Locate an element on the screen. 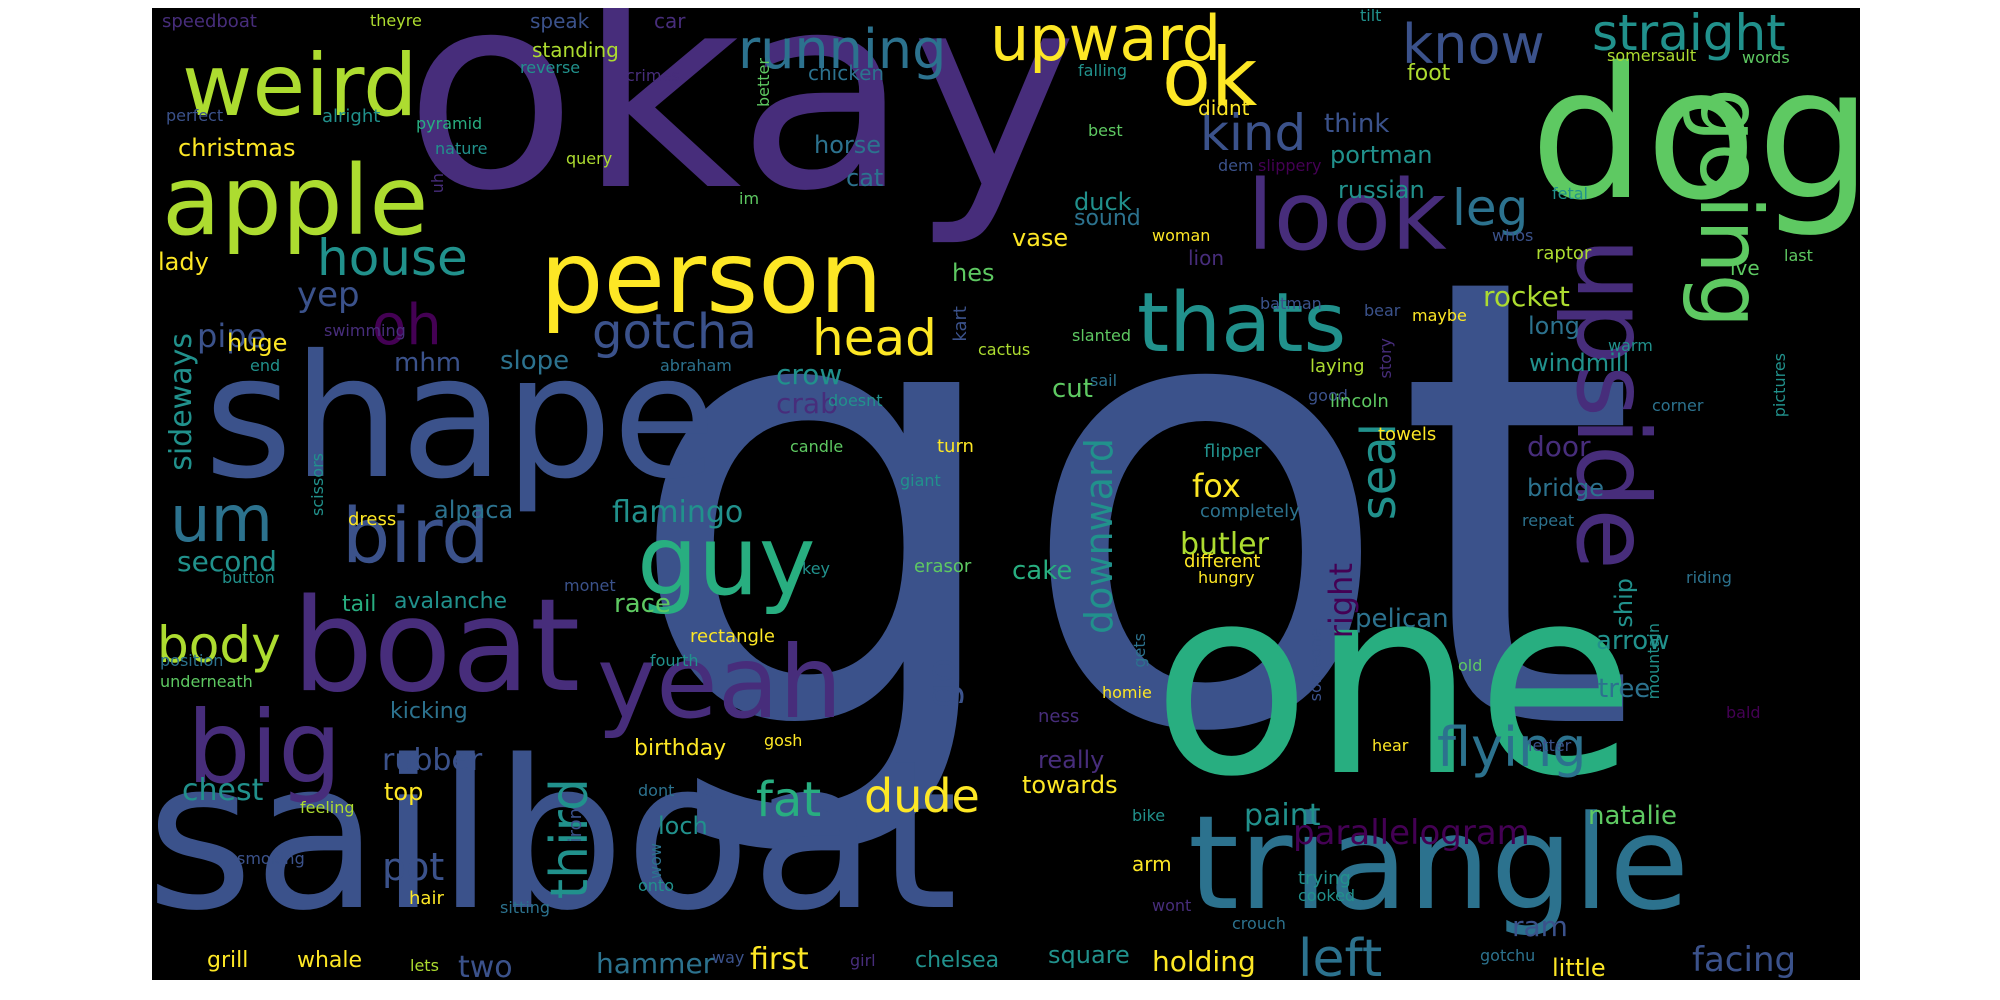 Image resolution: width=2000 pixels, height=1000 pixels. word-cut: cut is located at coordinates (1072, 389).